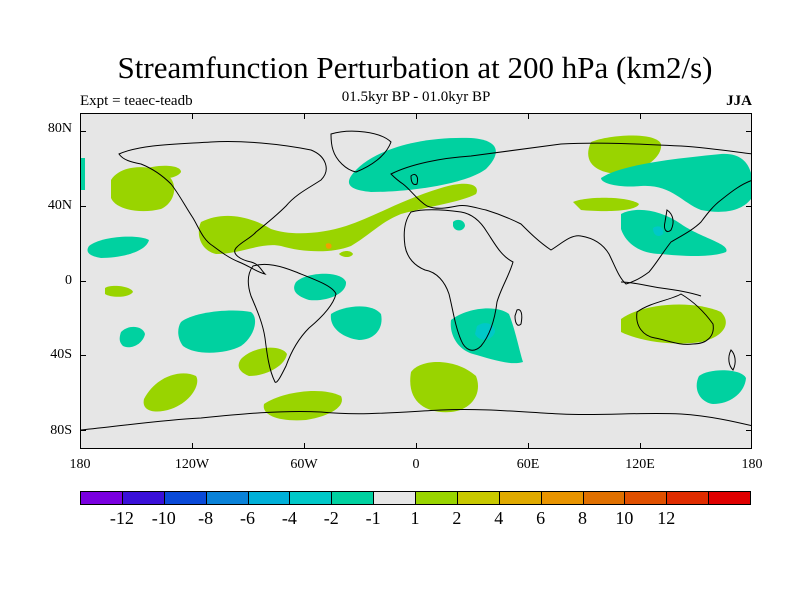 The image size is (800, 600). What do you see at coordinates (361, 151) in the screenshot?
I see `coast-greenland` at bounding box center [361, 151].